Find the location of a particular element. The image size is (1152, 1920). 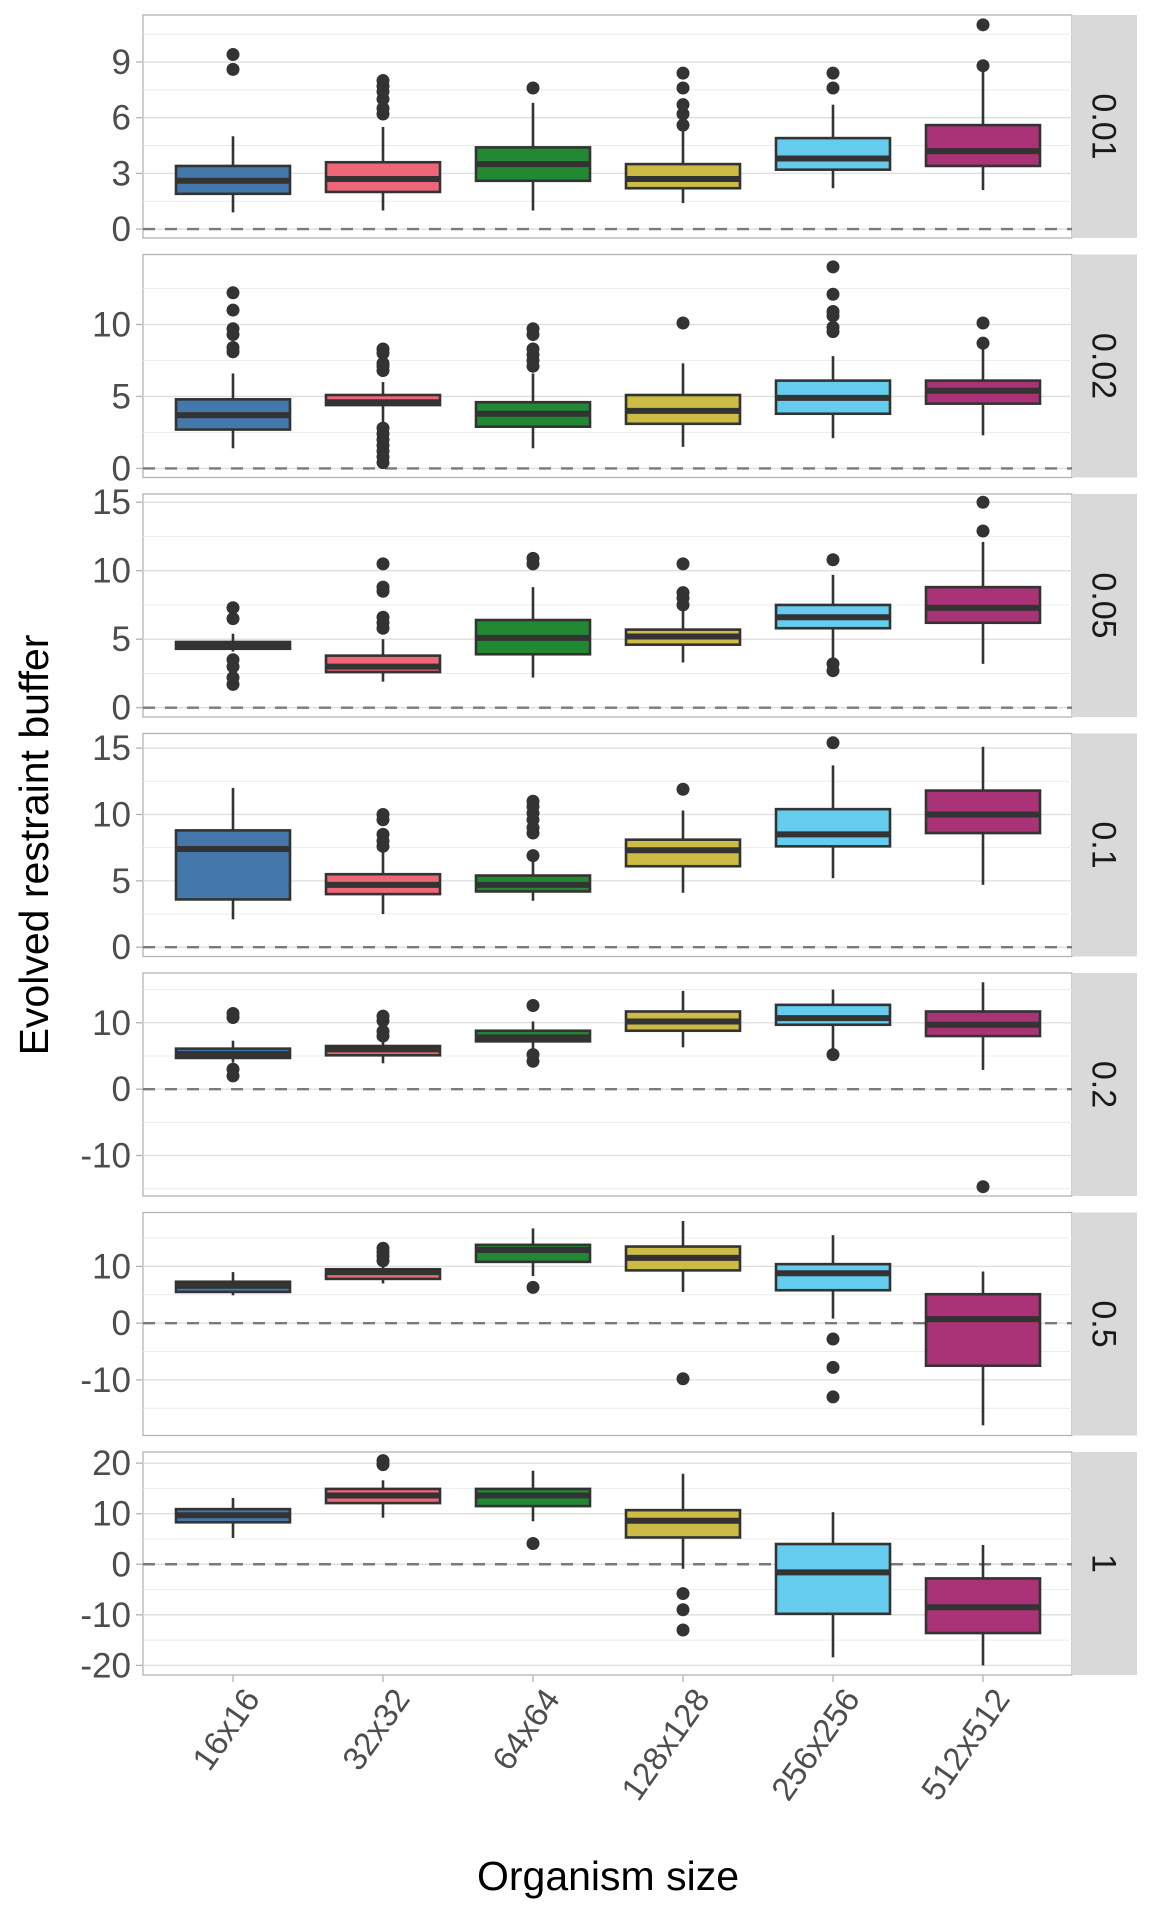

y-tick-label: 6 is located at coordinates (121, 118).